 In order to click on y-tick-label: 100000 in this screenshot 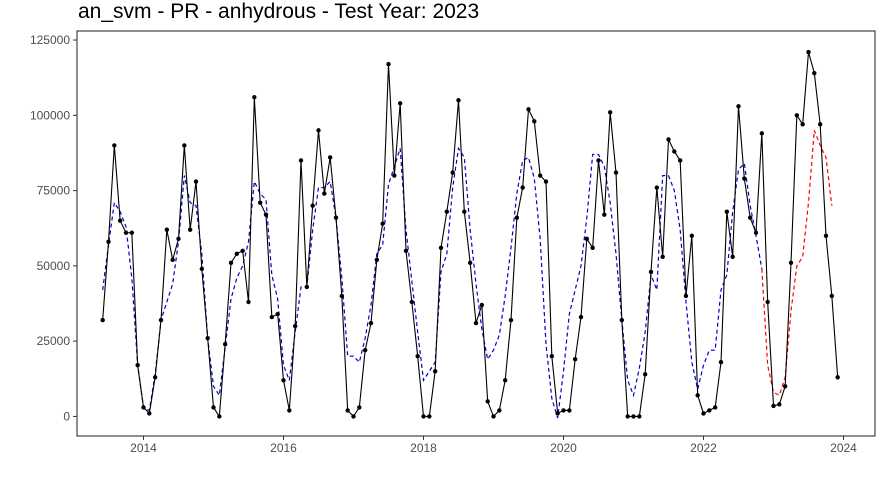, I will do `click(50, 115)`.